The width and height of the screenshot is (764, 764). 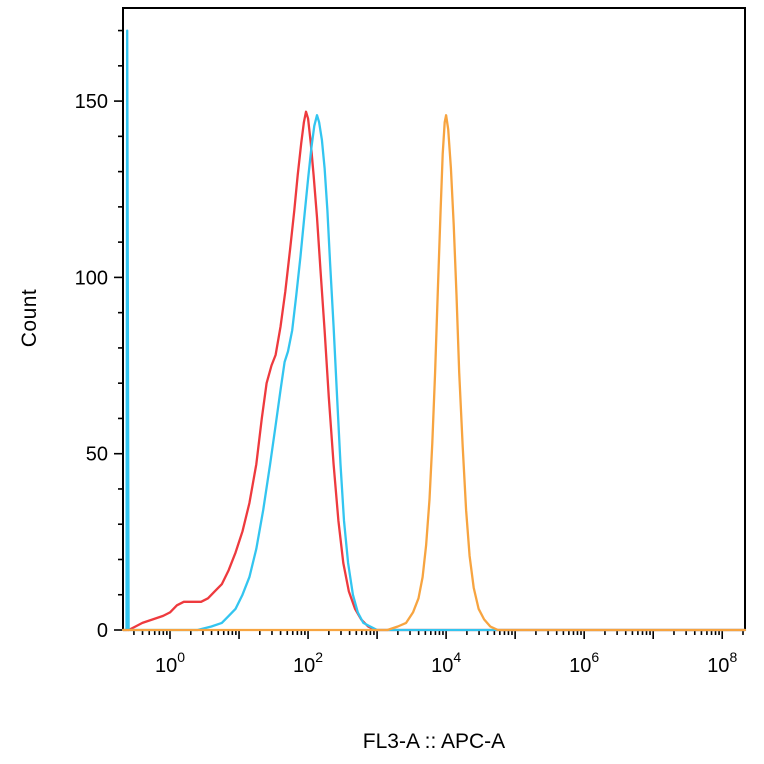 What do you see at coordinates (91, 278) in the screenshot?
I see `y-tick-label-100: 100` at bounding box center [91, 278].